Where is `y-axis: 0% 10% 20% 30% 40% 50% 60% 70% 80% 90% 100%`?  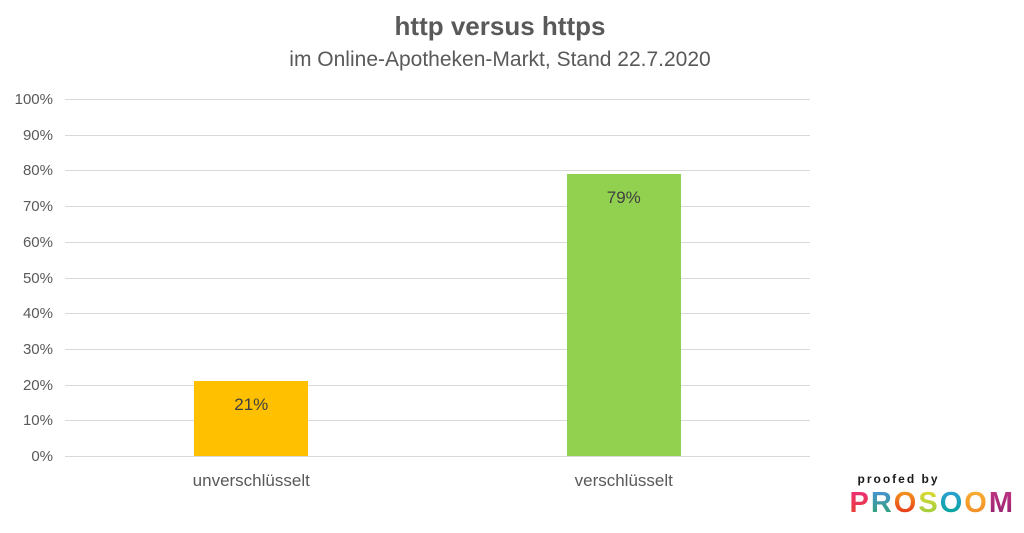 y-axis: 0% 10% 20% 30% 40% 50% 60% 70% 80% 90% 100% is located at coordinates (28, 278).